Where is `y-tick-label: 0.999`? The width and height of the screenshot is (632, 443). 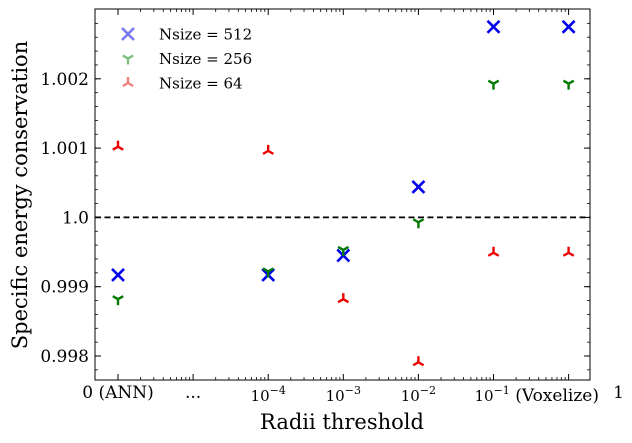 y-tick-label: 0.999 is located at coordinates (64, 288).